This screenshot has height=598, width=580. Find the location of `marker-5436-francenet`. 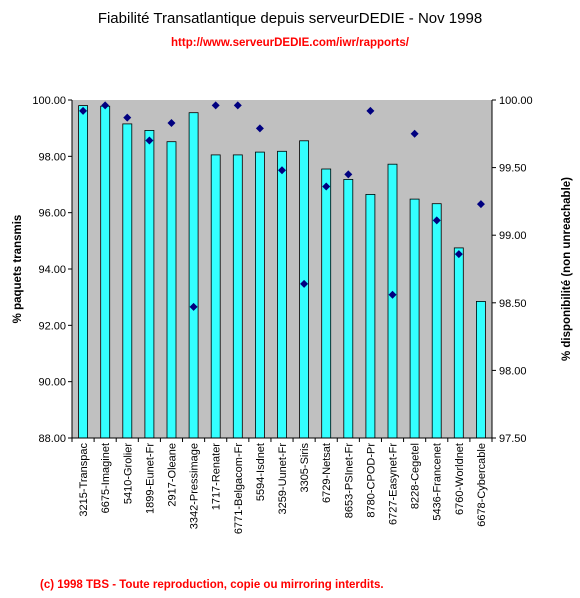

marker-5436-francenet is located at coordinates (436, 220).